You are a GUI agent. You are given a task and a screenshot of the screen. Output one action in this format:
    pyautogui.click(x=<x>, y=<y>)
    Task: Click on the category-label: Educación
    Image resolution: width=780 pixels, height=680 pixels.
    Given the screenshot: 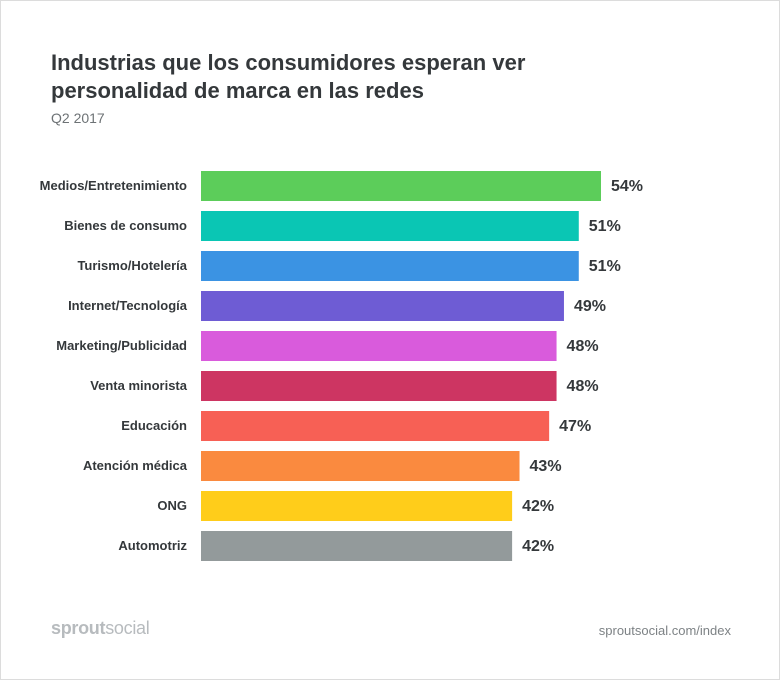 What is the action you would take?
    pyautogui.click(x=154, y=425)
    